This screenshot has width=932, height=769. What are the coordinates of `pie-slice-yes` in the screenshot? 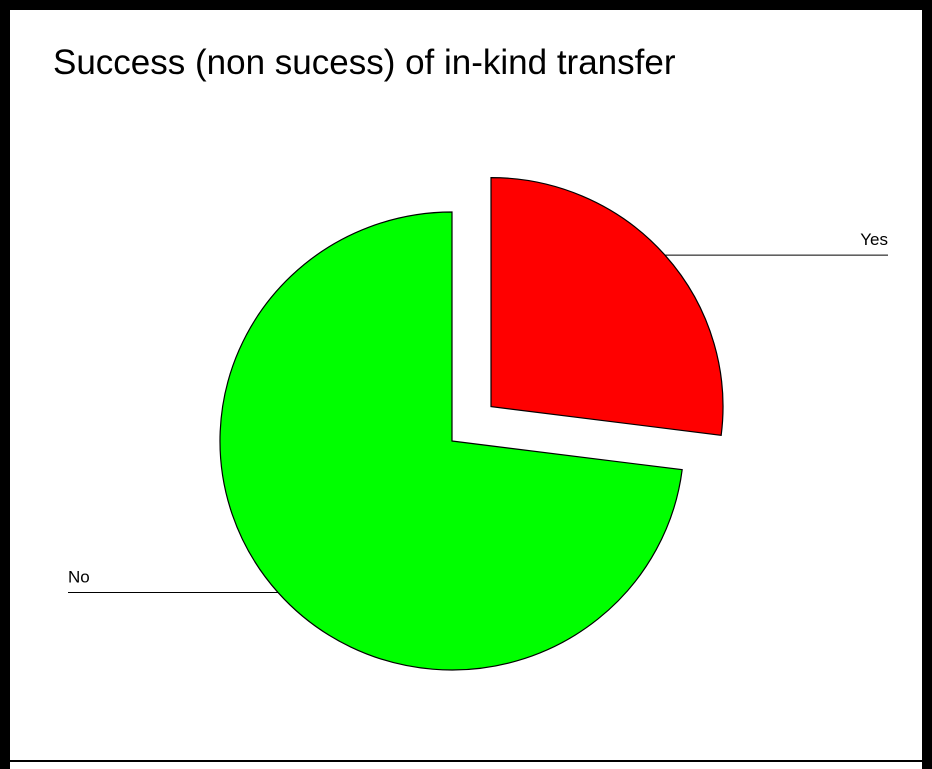 It's located at (607, 306).